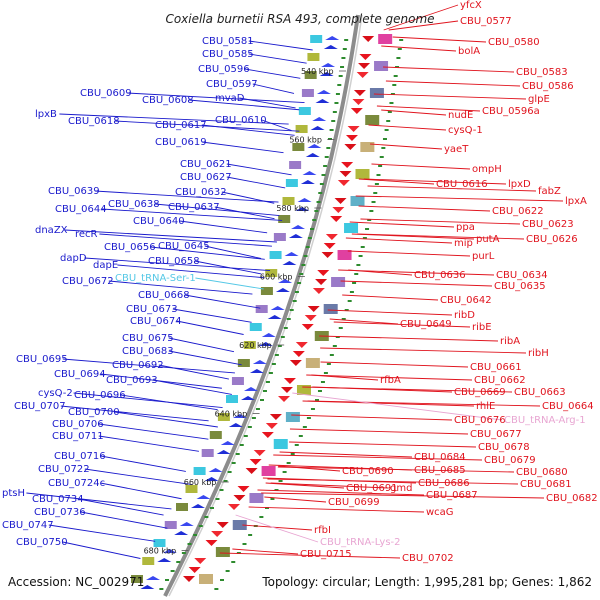 This screenshot has width=600, height=600. Describe the element at coordinates (444, 483) in the screenshot. I see `gene-label-cbu-0686: CBU_0686` at that location.